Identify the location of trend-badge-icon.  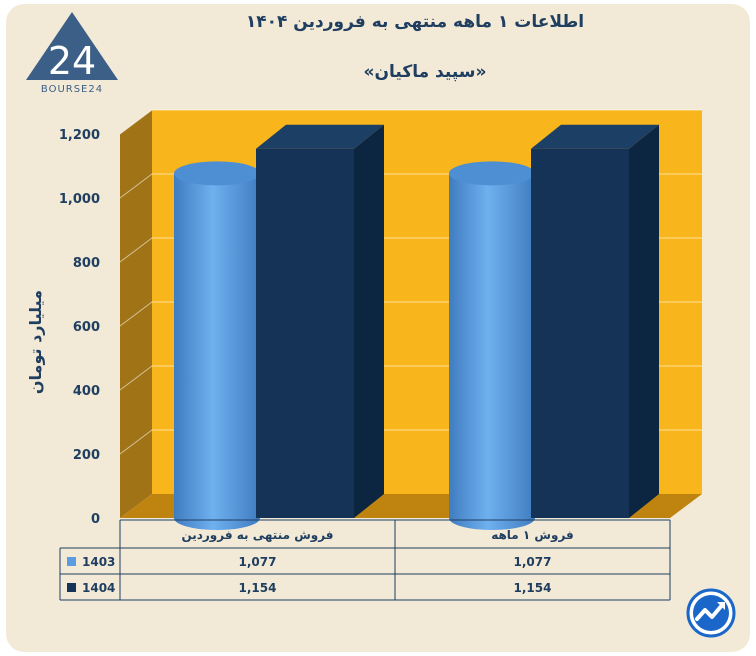
(711, 613).